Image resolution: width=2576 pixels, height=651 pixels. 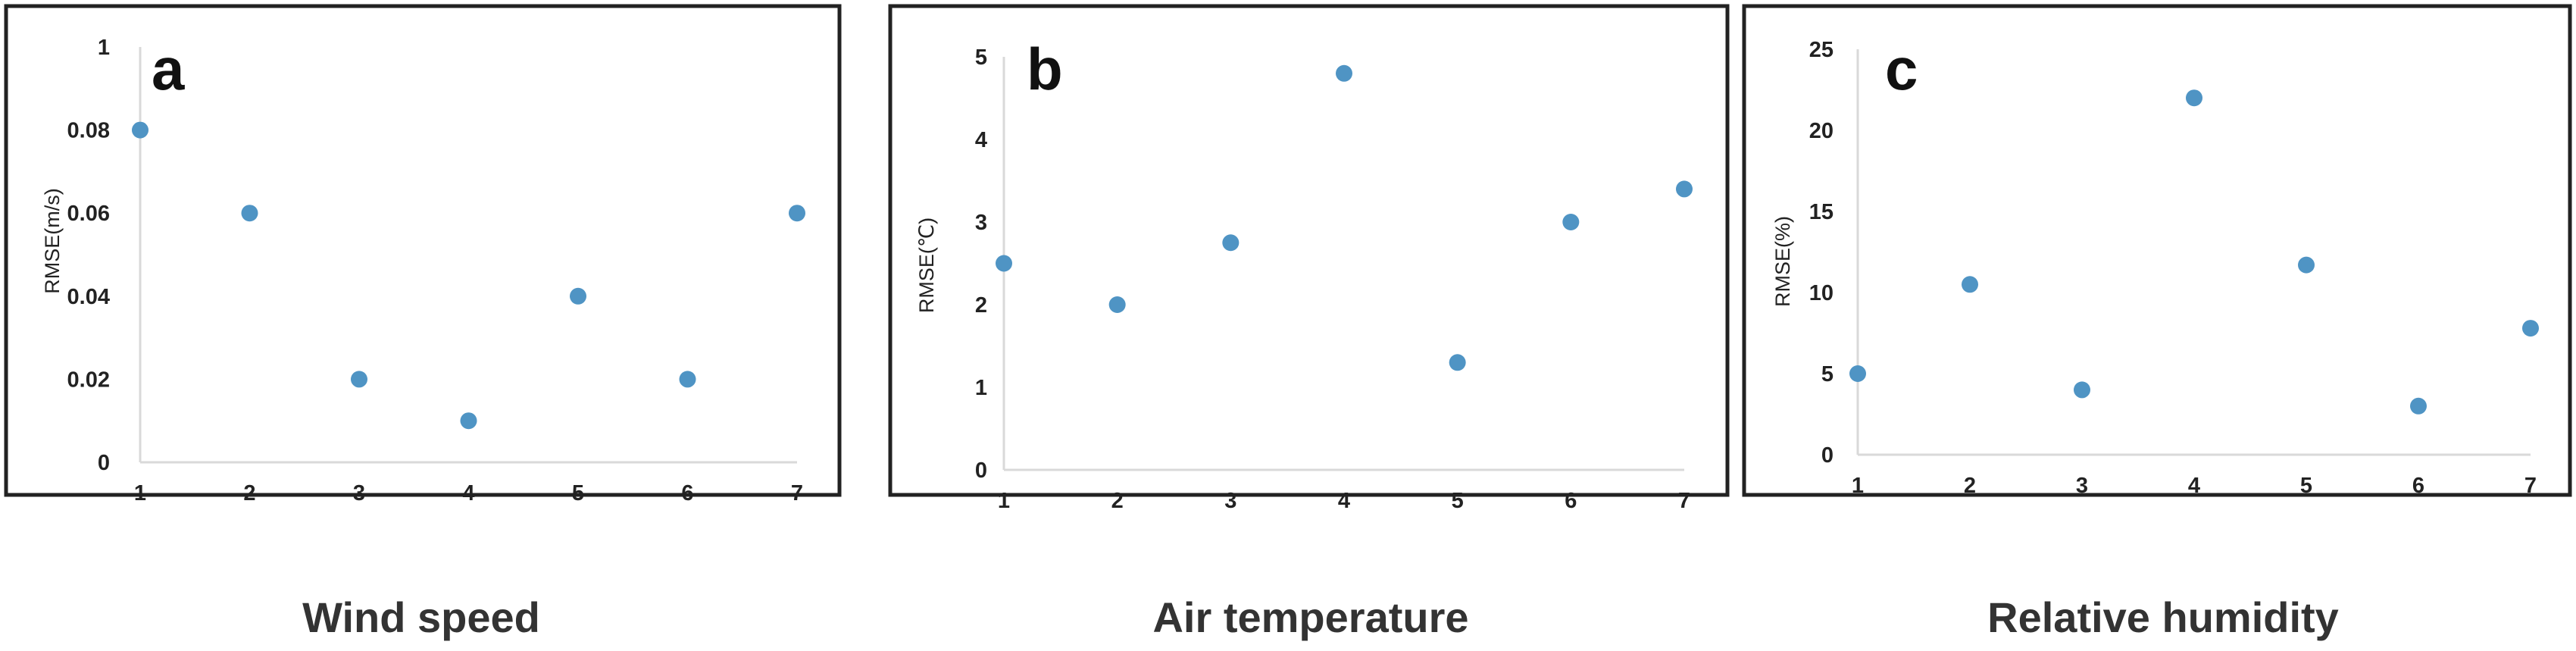 I want to click on panel-b-y-tick-label: 2, so click(x=981, y=305).